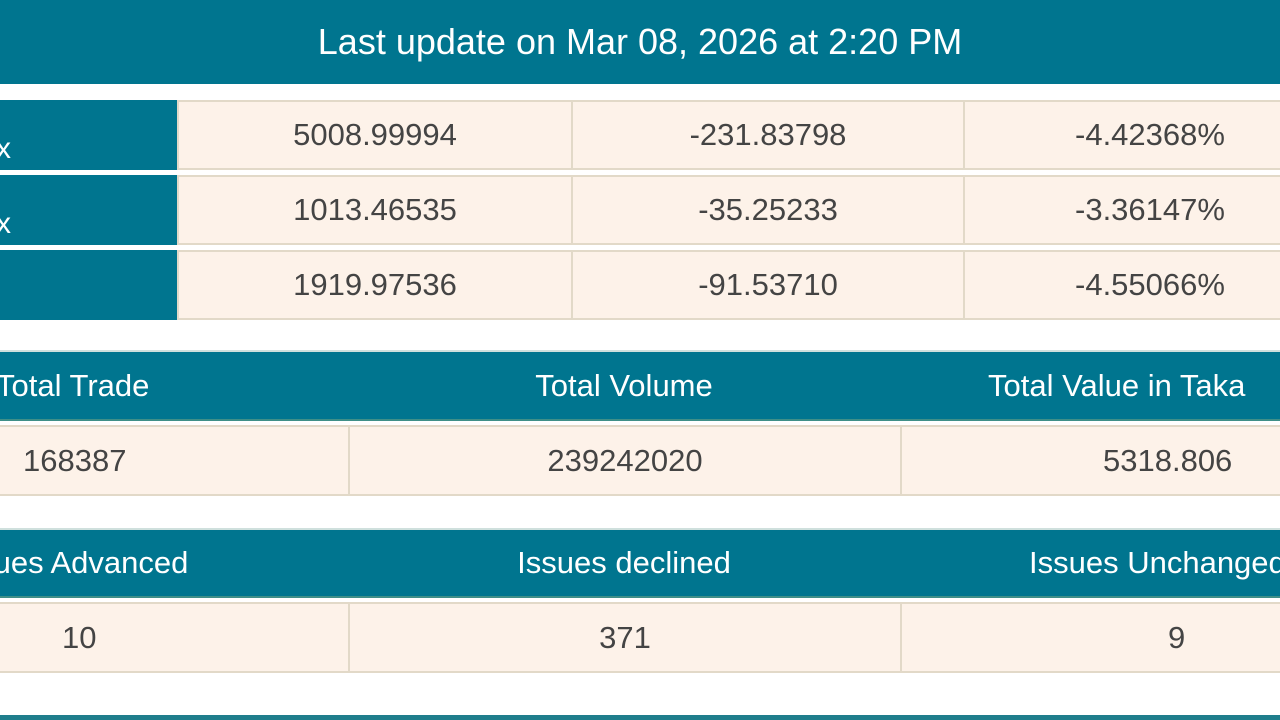 The image size is (1280, 720). I want to click on header-total-trade: Total Trade, so click(175, 385).